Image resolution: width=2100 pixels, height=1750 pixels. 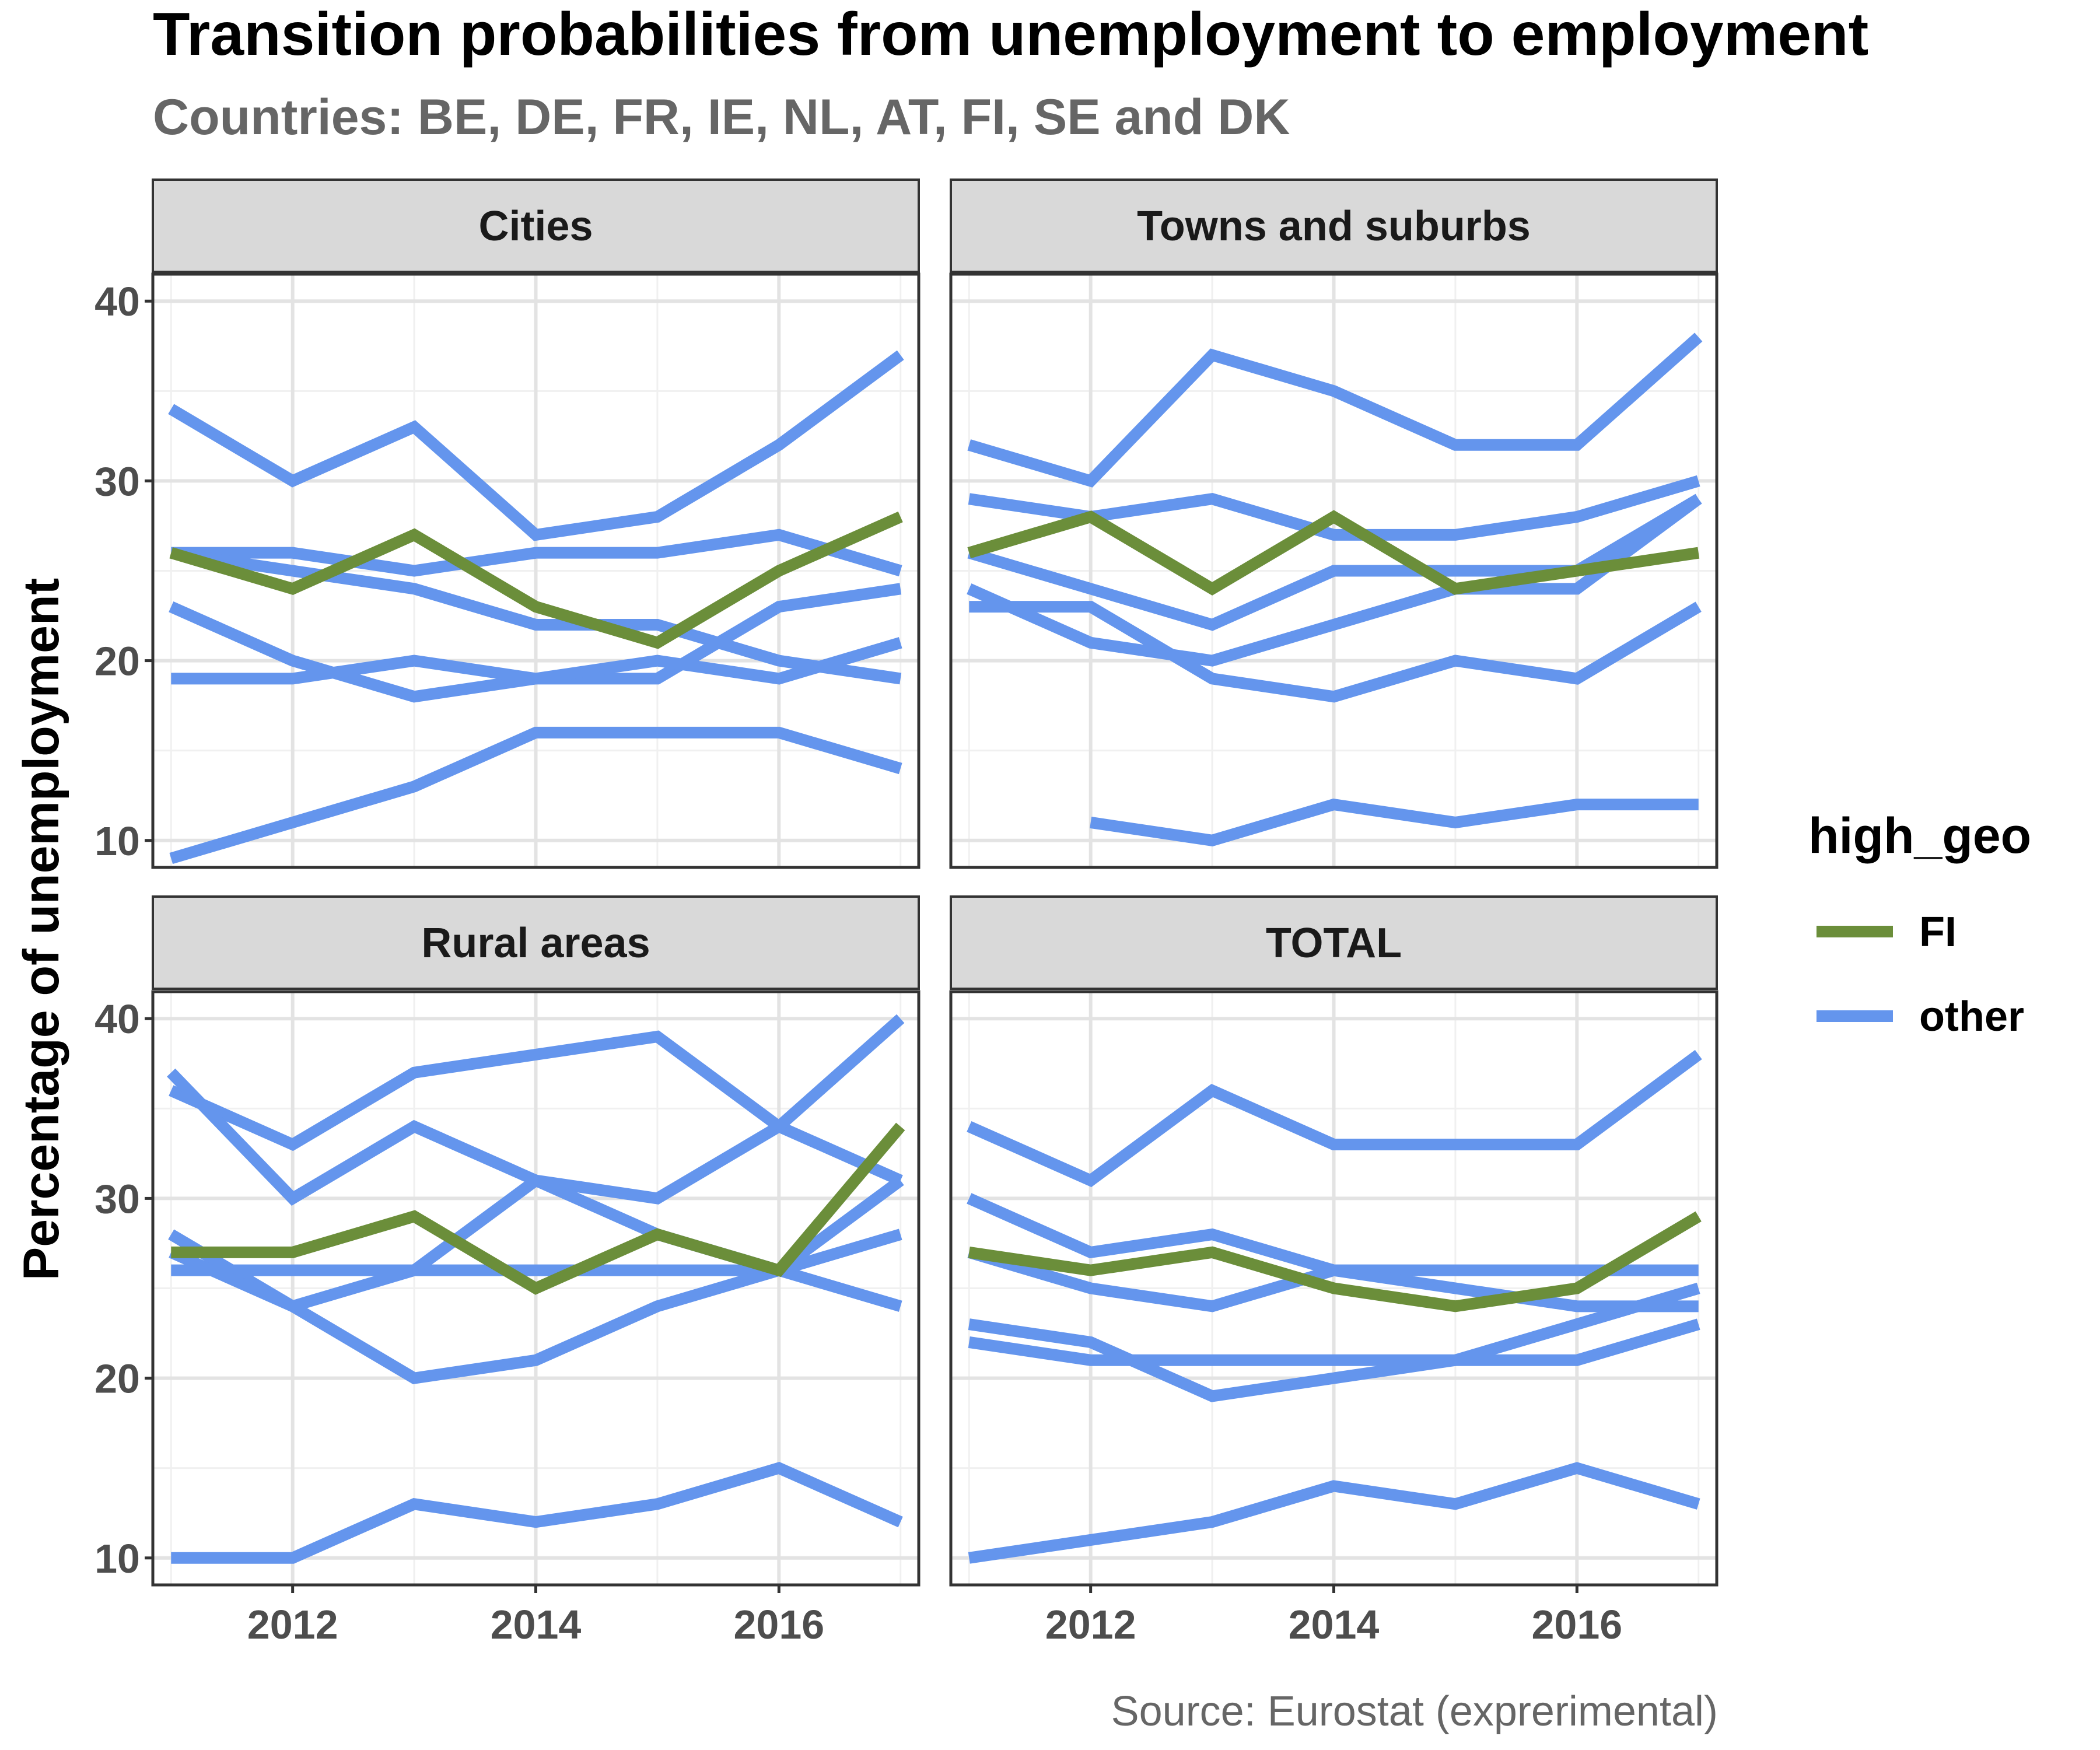 I want to click on panel-strip-title: Cities, so click(x=535, y=226).